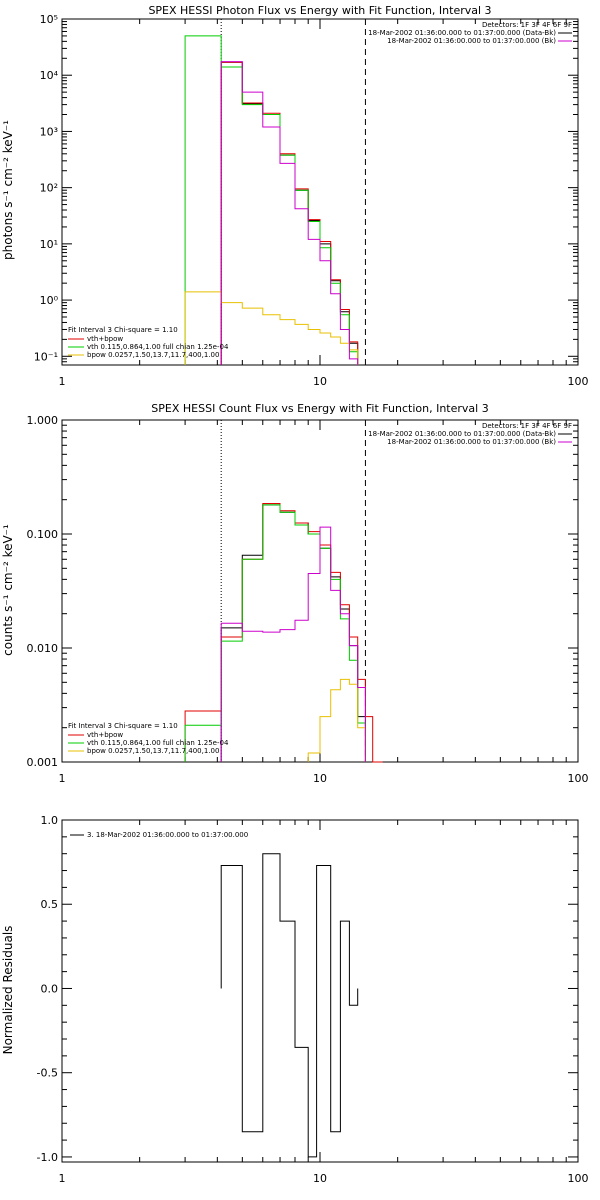 Image resolution: width=600 pixels, height=1200 pixels. What do you see at coordinates (153, 355) in the screenshot?
I see `photon-fit-entry-bpow: bpow 0.0257,1.50,13.7,11.7,400,1.00` at bounding box center [153, 355].